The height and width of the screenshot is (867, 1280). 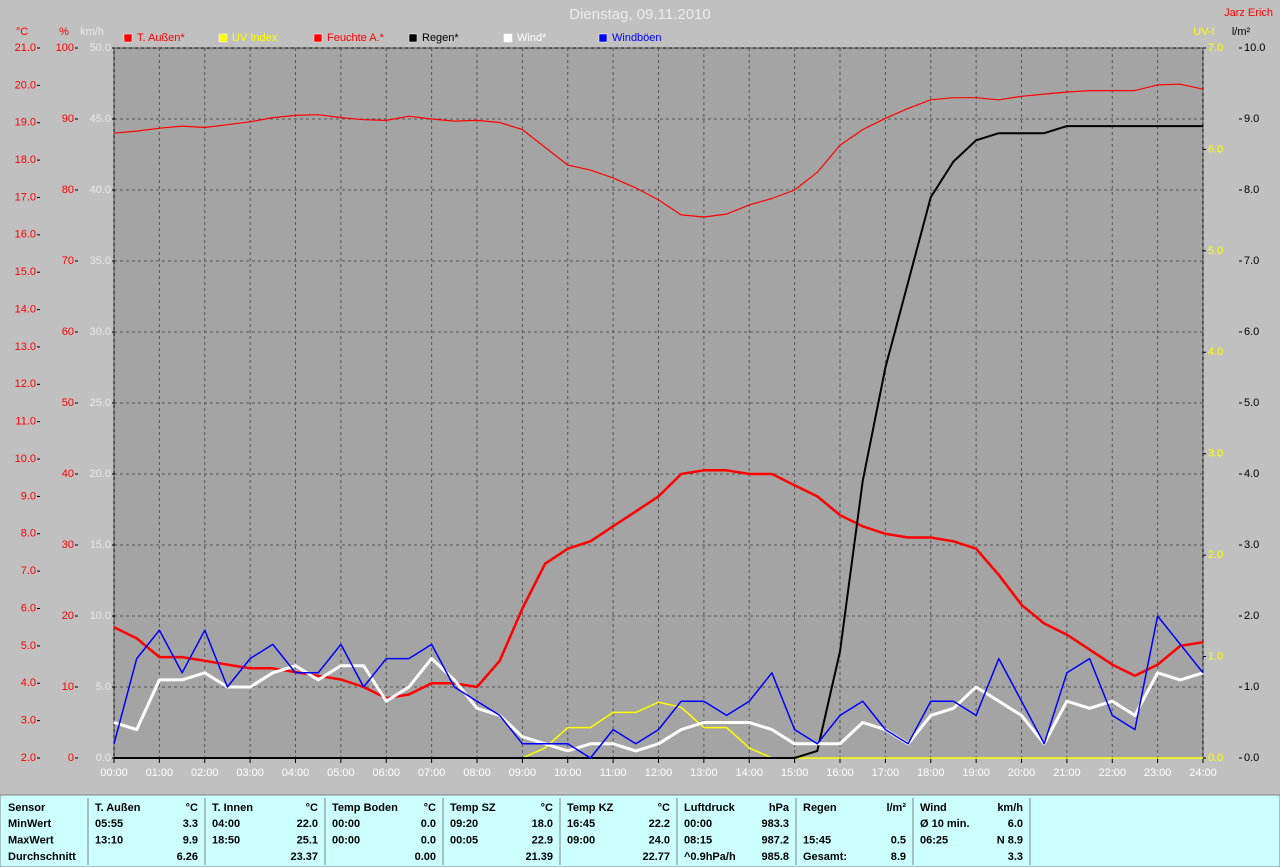 What do you see at coordinates (187, 857) in the screenshot?
I see `table-cell: 6.26` at bounding box center [187, 857].